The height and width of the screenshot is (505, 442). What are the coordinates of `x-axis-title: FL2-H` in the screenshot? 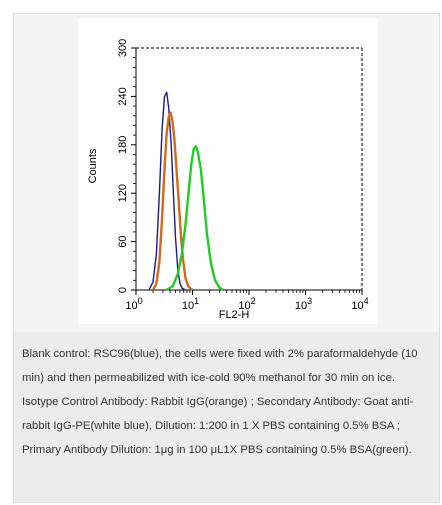 It's located at (234, 315).